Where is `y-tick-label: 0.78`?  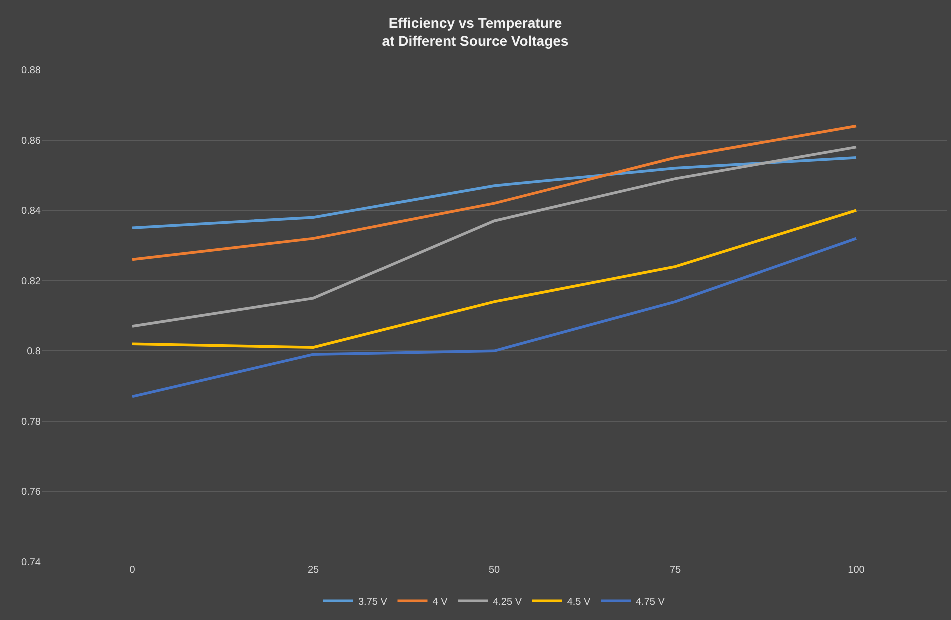 y-tick-label: 0.78 is located at coordinates (32, 422).